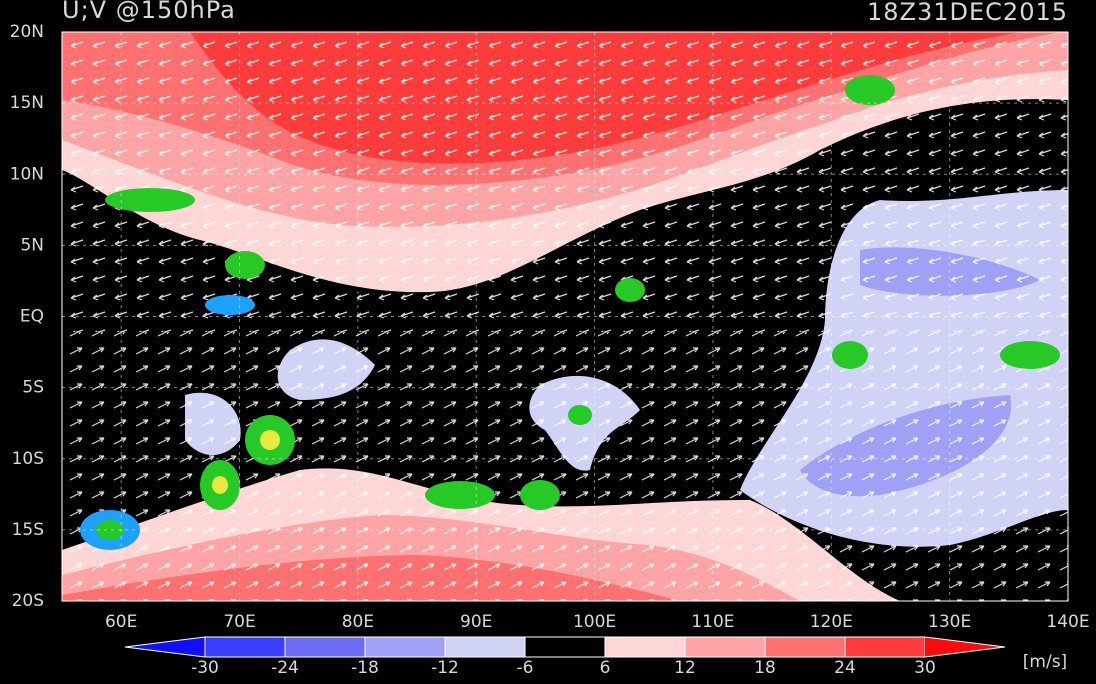  I want to click on lon-label: 130E, so click(949, 622).